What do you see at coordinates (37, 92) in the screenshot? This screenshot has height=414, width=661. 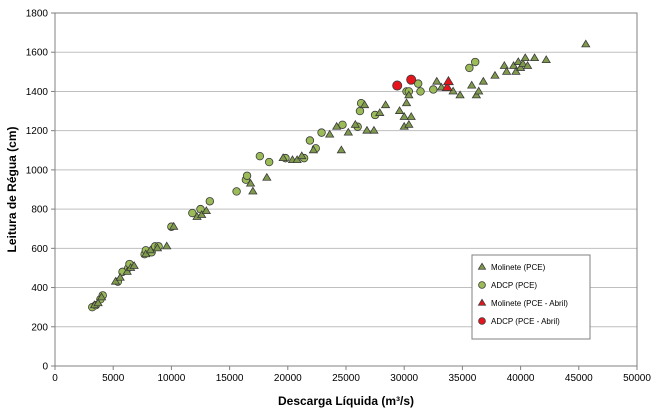 I see `y-tick-label: 1400` at bounding box center [37, 92].